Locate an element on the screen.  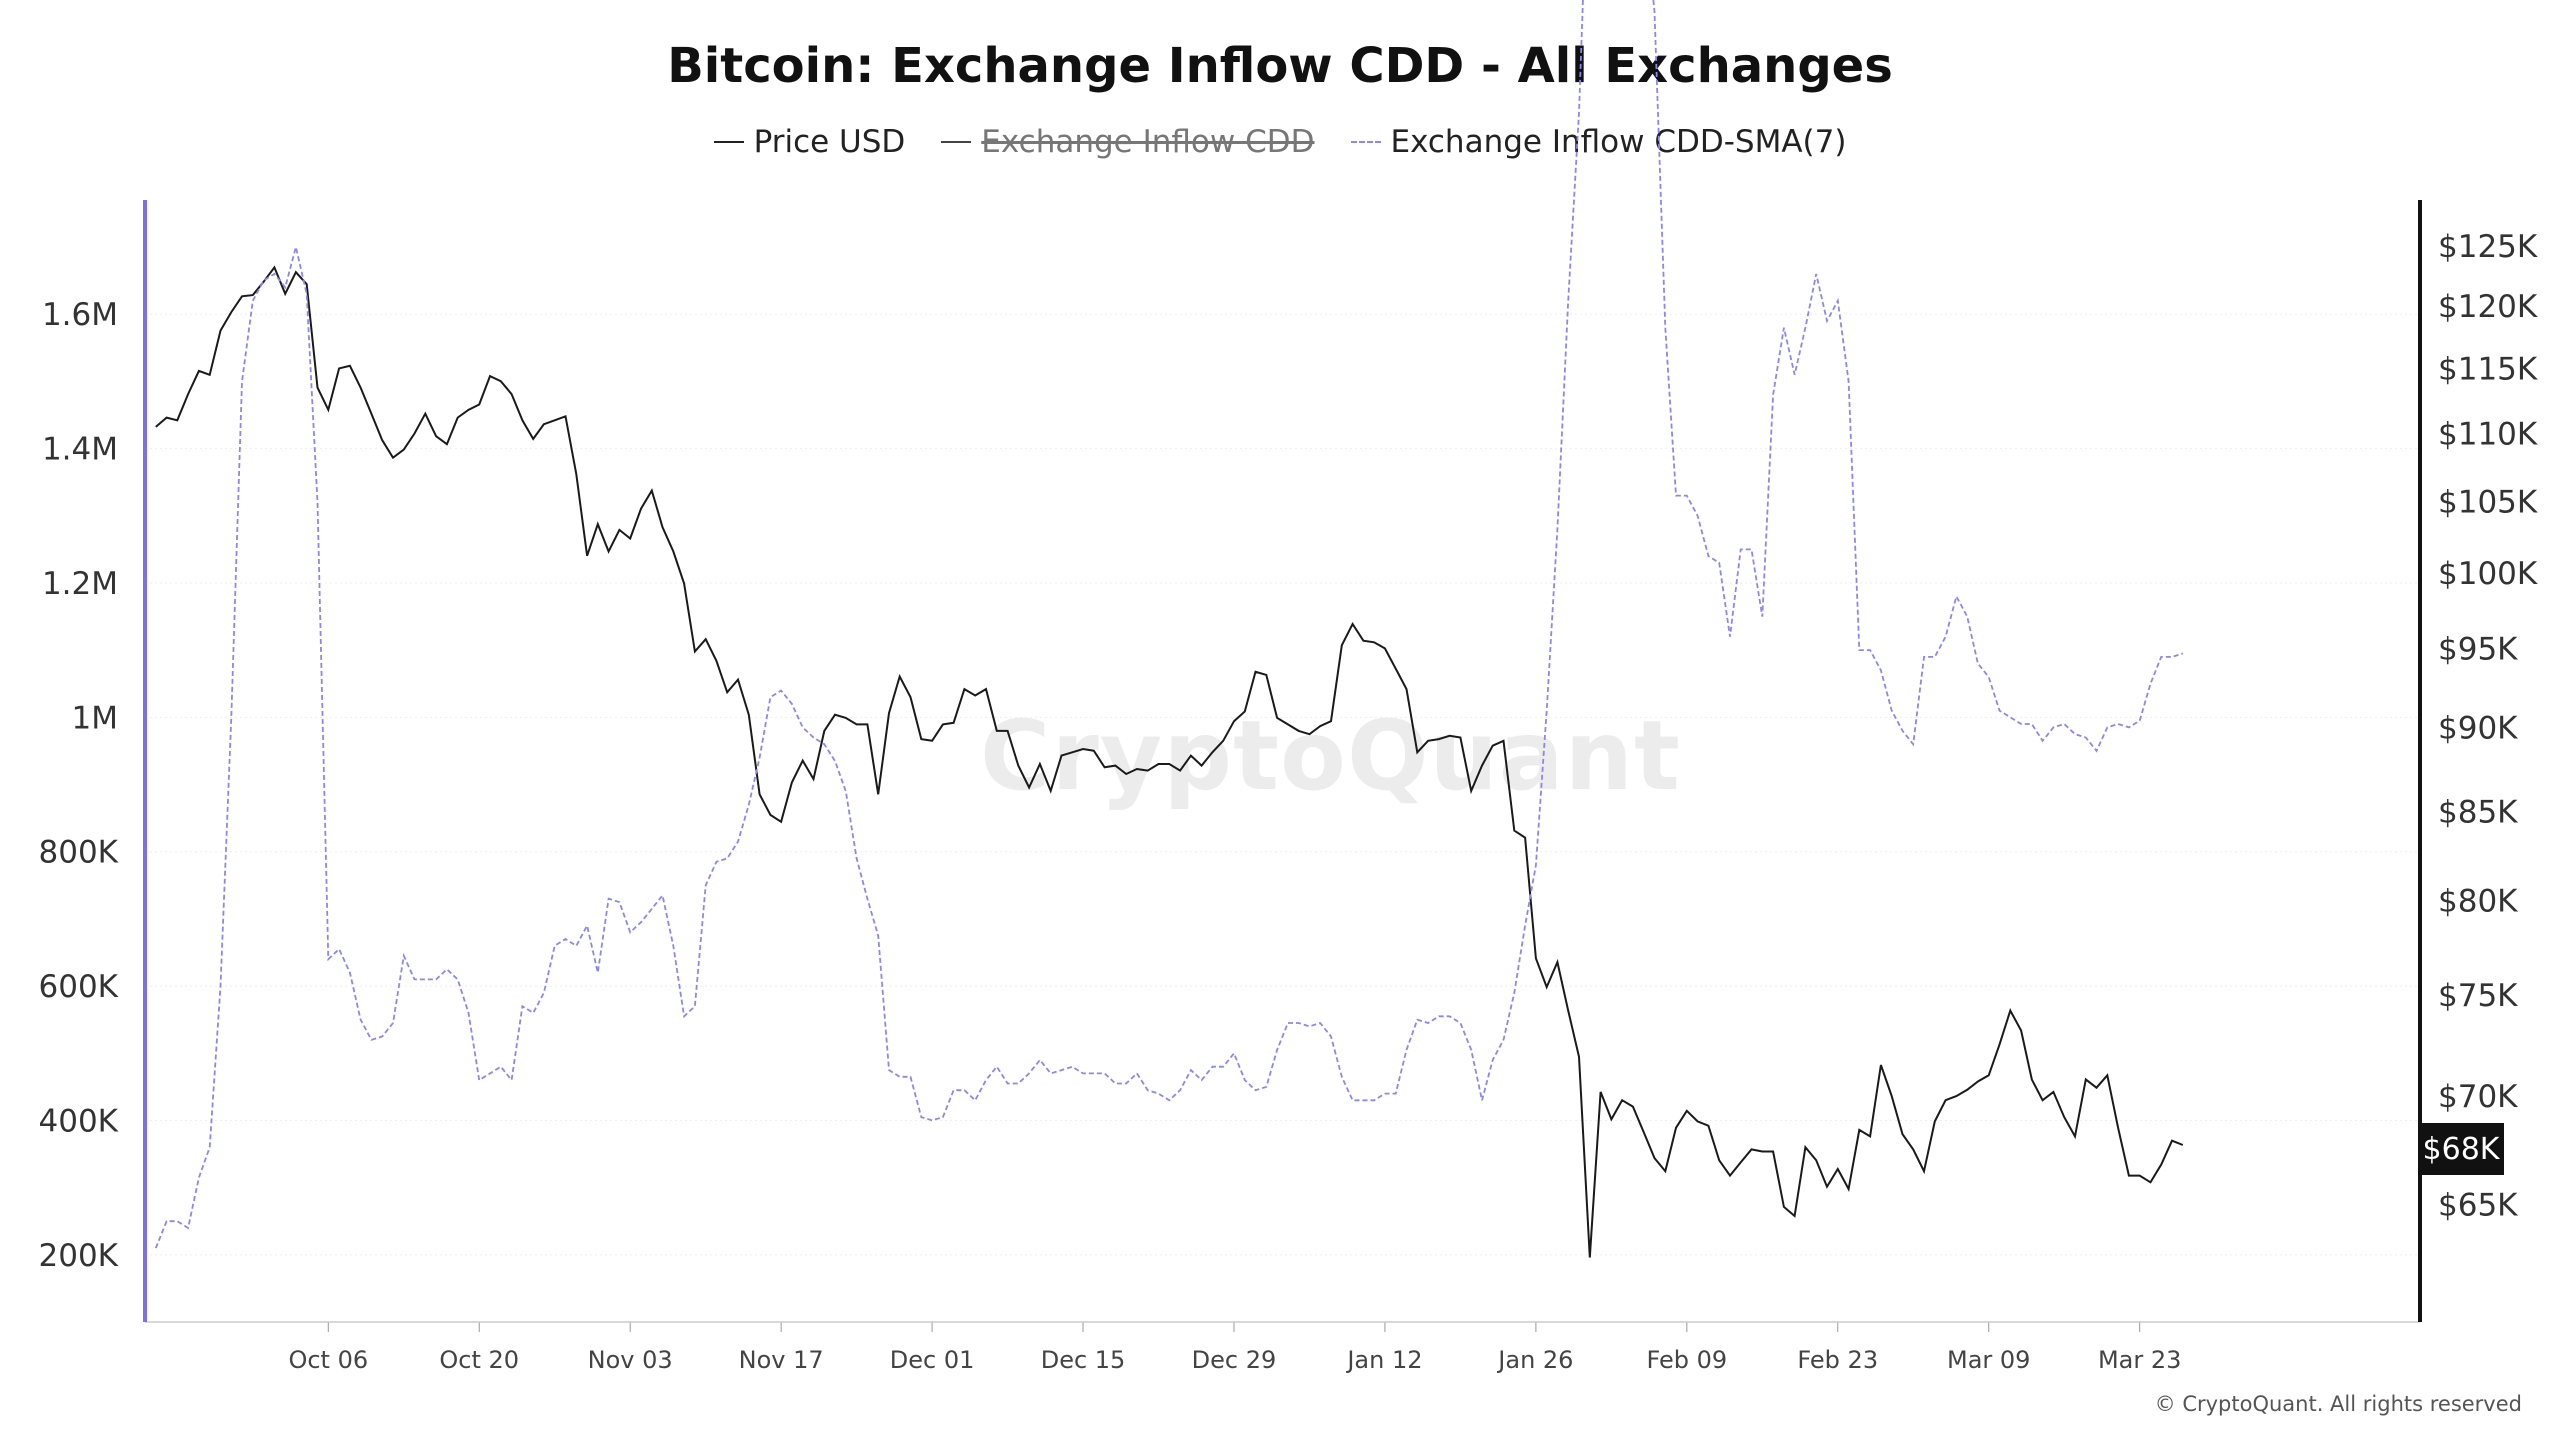
legend-swatch-price is located at coordinates (728, 142).